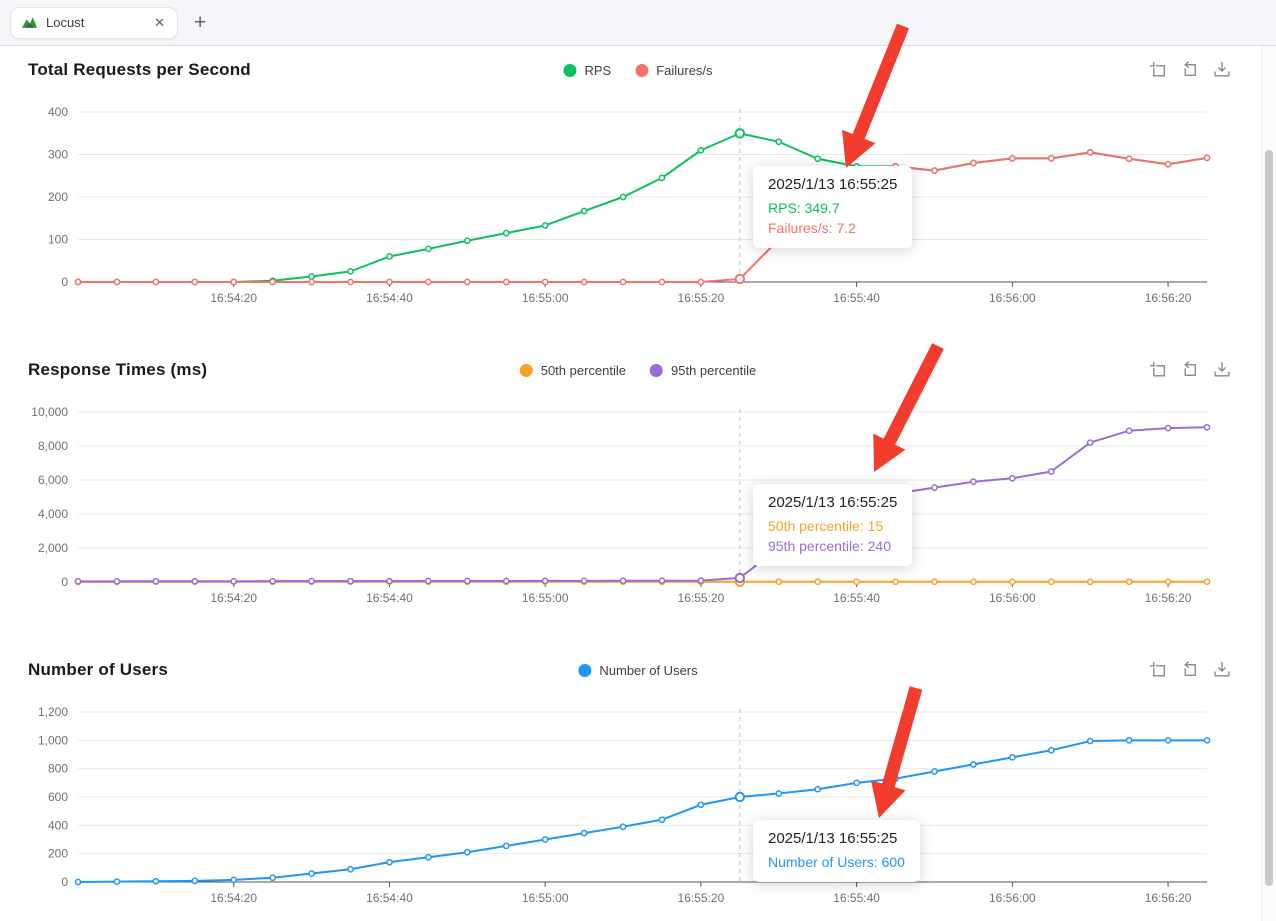  I want to click on chart-legend: Number of Users, so click(638, 670).